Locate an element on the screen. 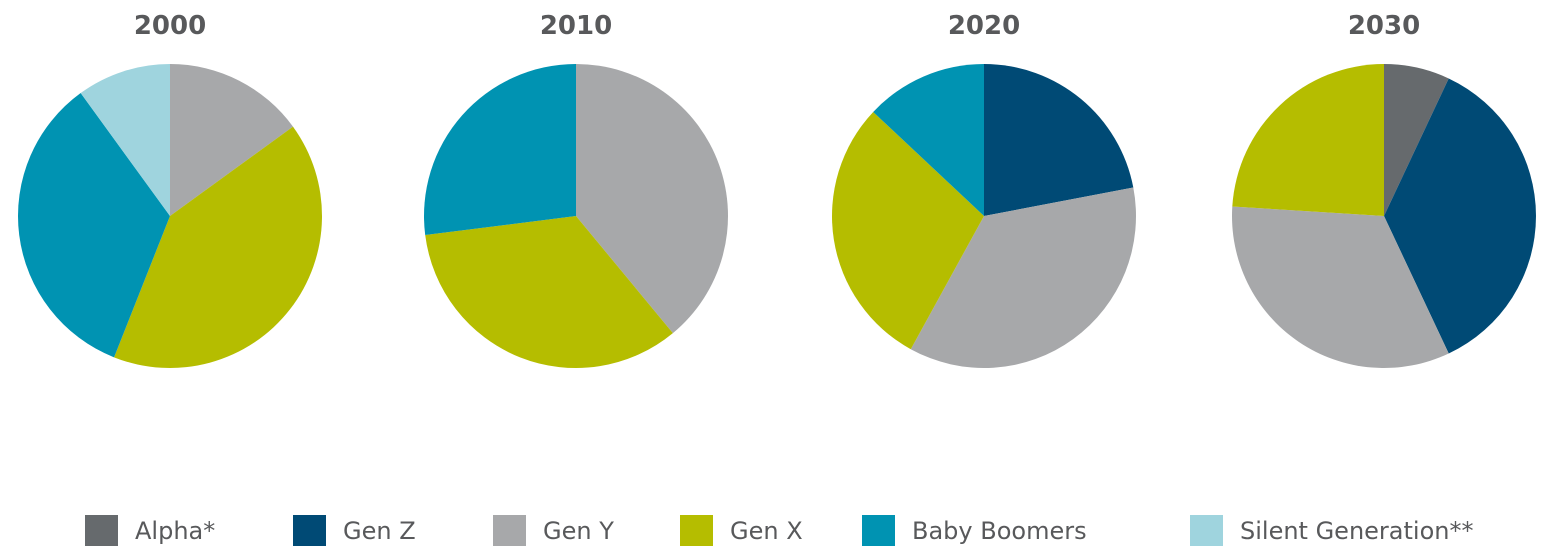 This screenshot has height=549, width=1547. legend-label: Gen X is located at coordinates (766, 531).